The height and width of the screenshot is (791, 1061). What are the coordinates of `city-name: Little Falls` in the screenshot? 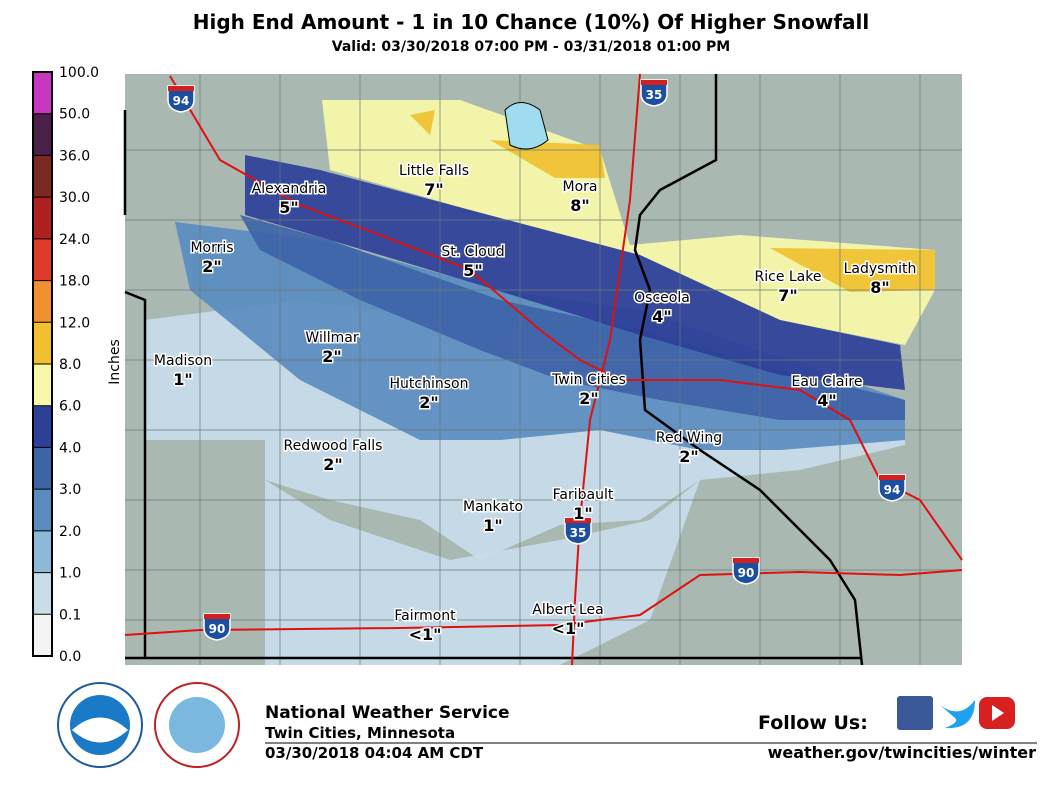 It's located at (434, 171).